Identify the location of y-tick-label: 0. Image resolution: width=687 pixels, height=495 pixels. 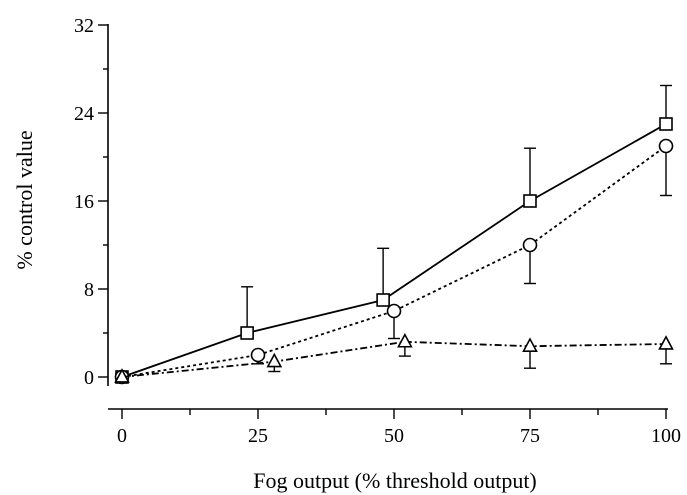
(89, 378).